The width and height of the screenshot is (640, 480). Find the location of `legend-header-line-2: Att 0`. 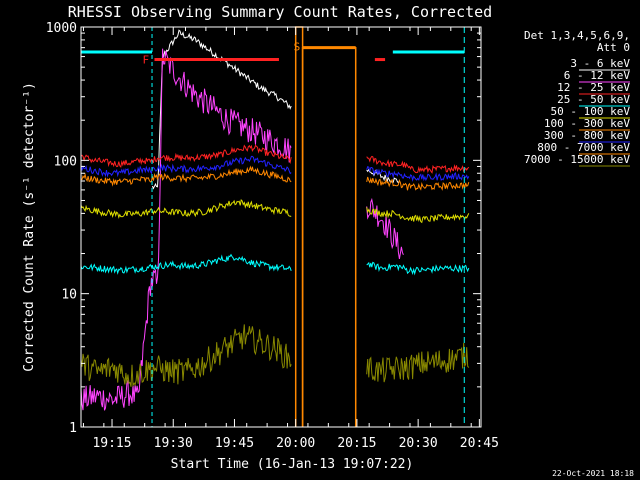

legend-header-line-2: Att 0 is located at coordinates (613, 47).